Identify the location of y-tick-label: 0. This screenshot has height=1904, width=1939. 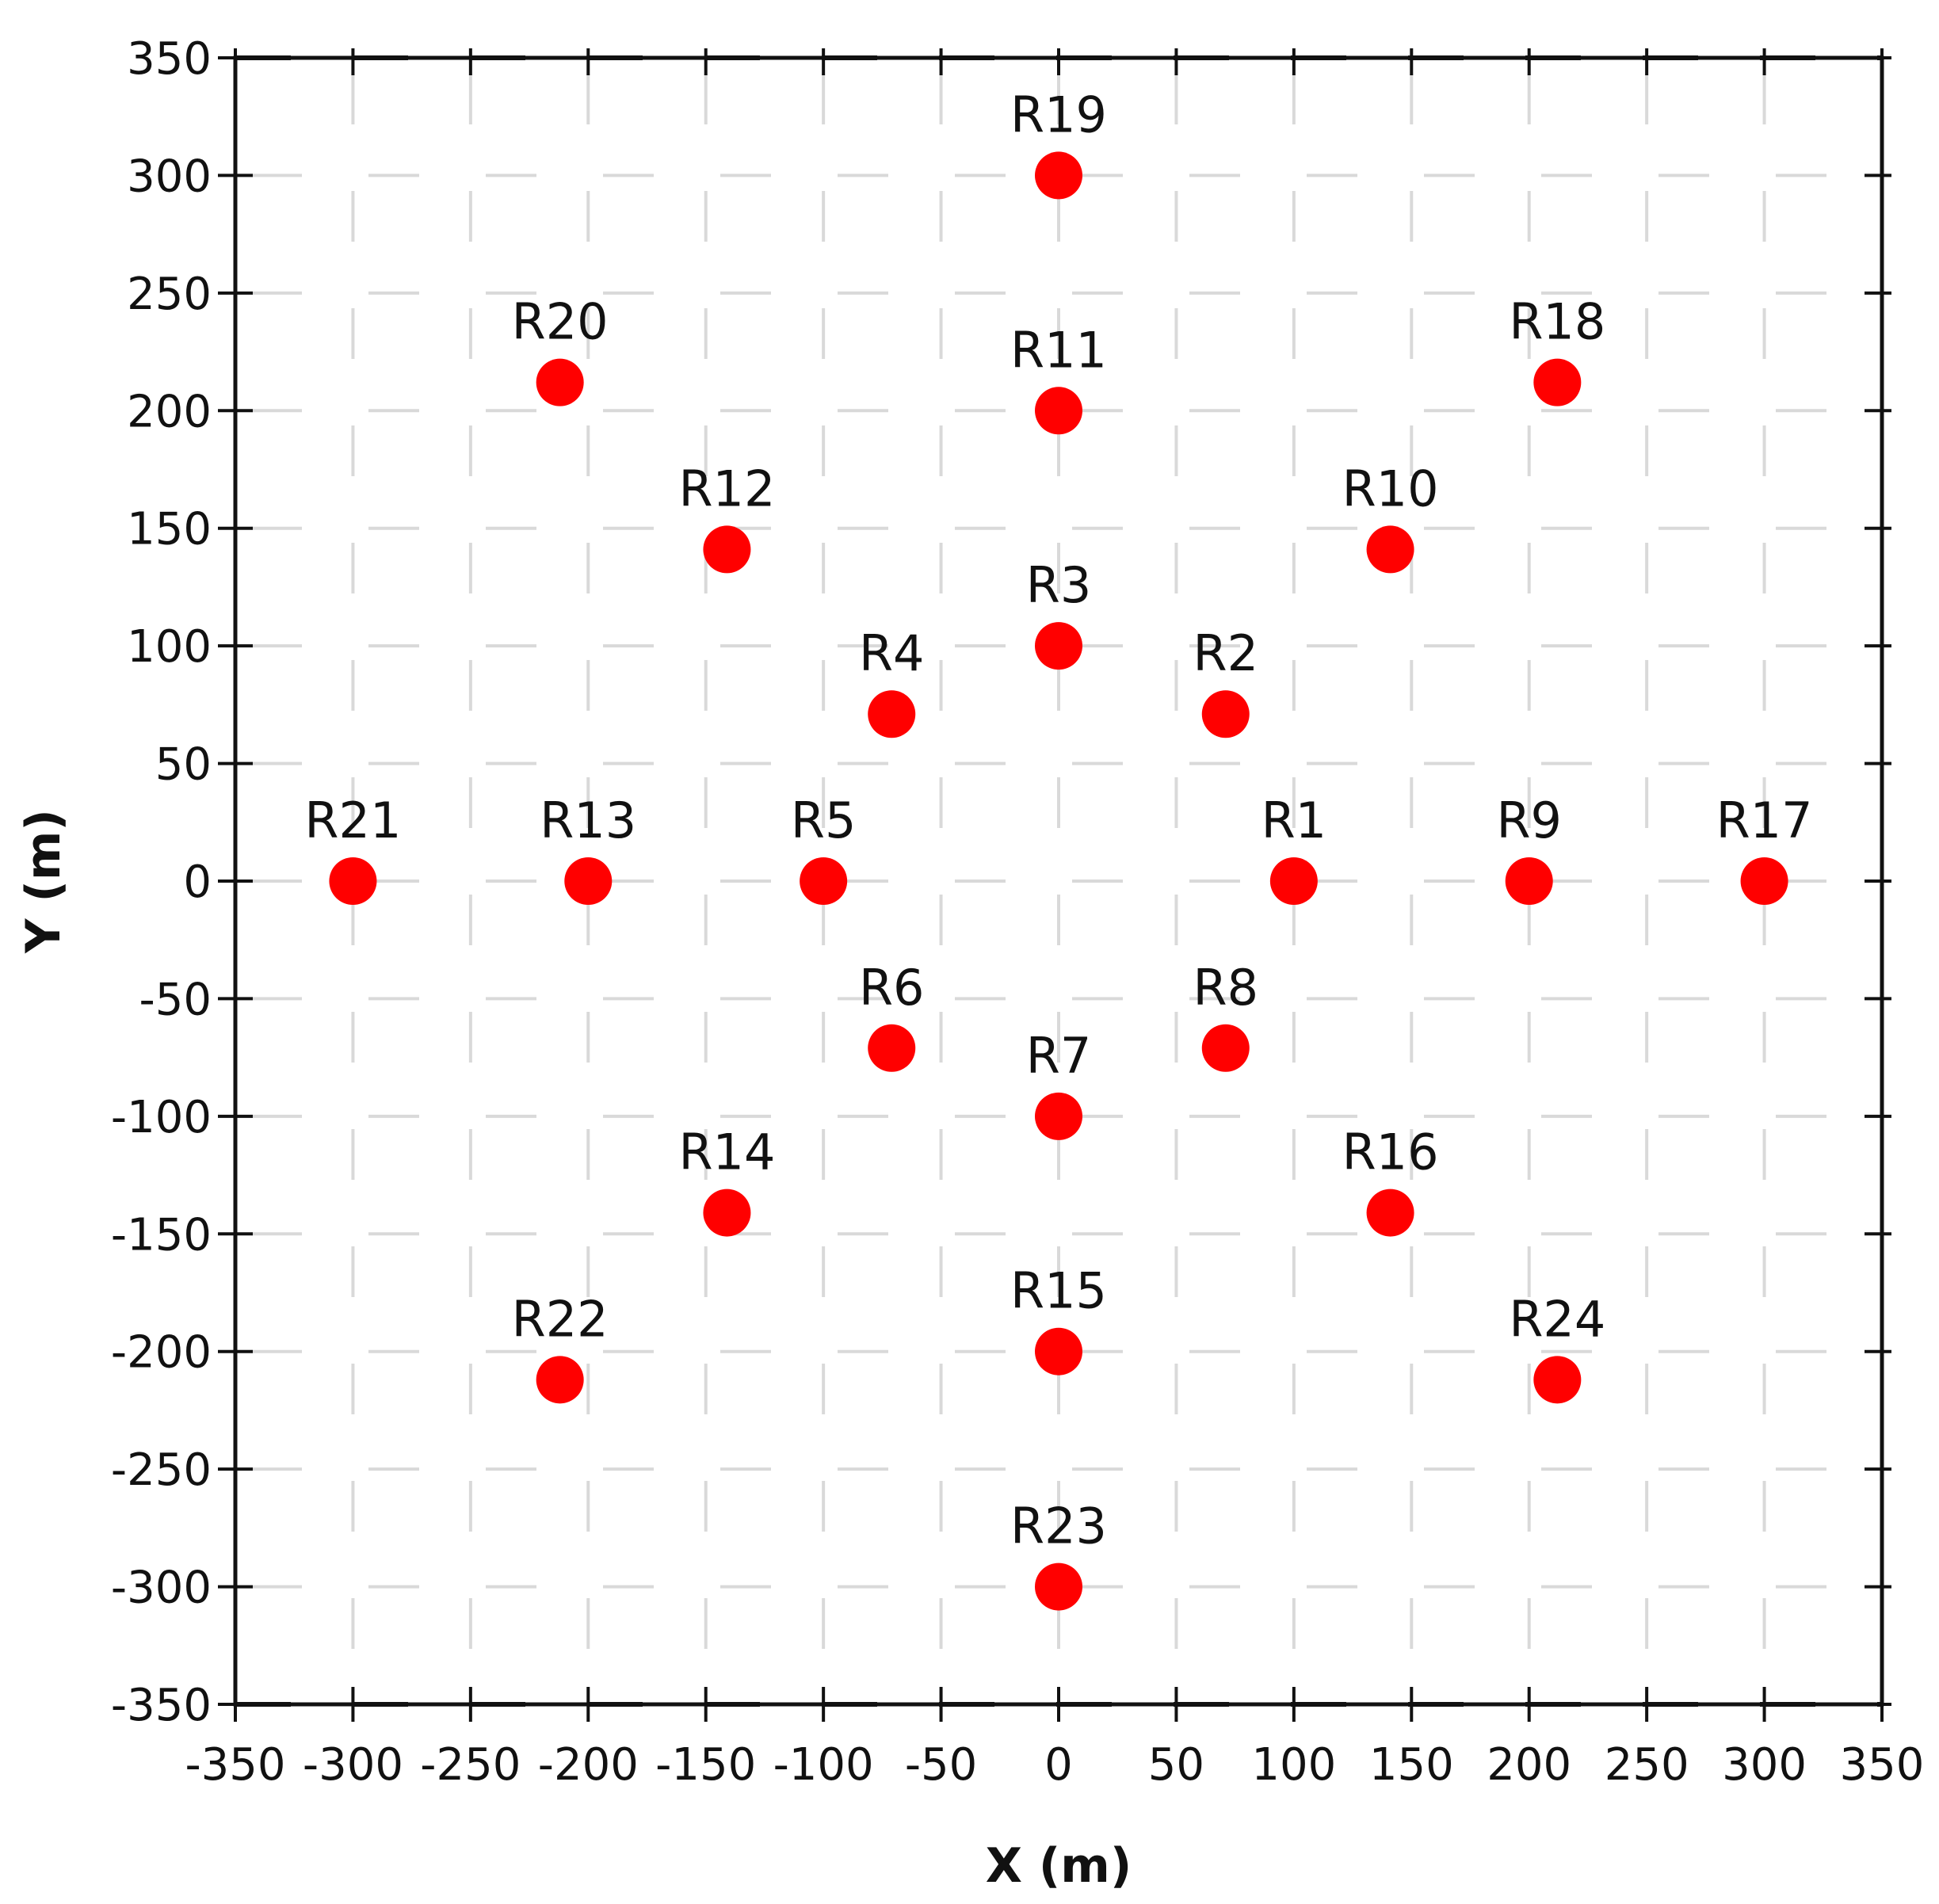
(197, 882).